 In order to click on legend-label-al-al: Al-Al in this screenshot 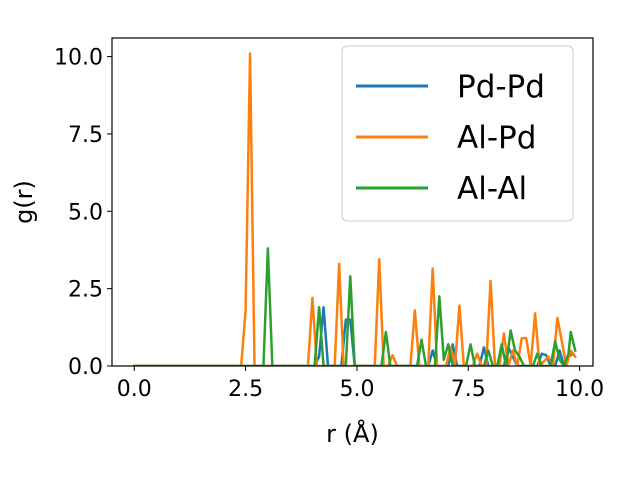, I will do `click(492, 189)`.